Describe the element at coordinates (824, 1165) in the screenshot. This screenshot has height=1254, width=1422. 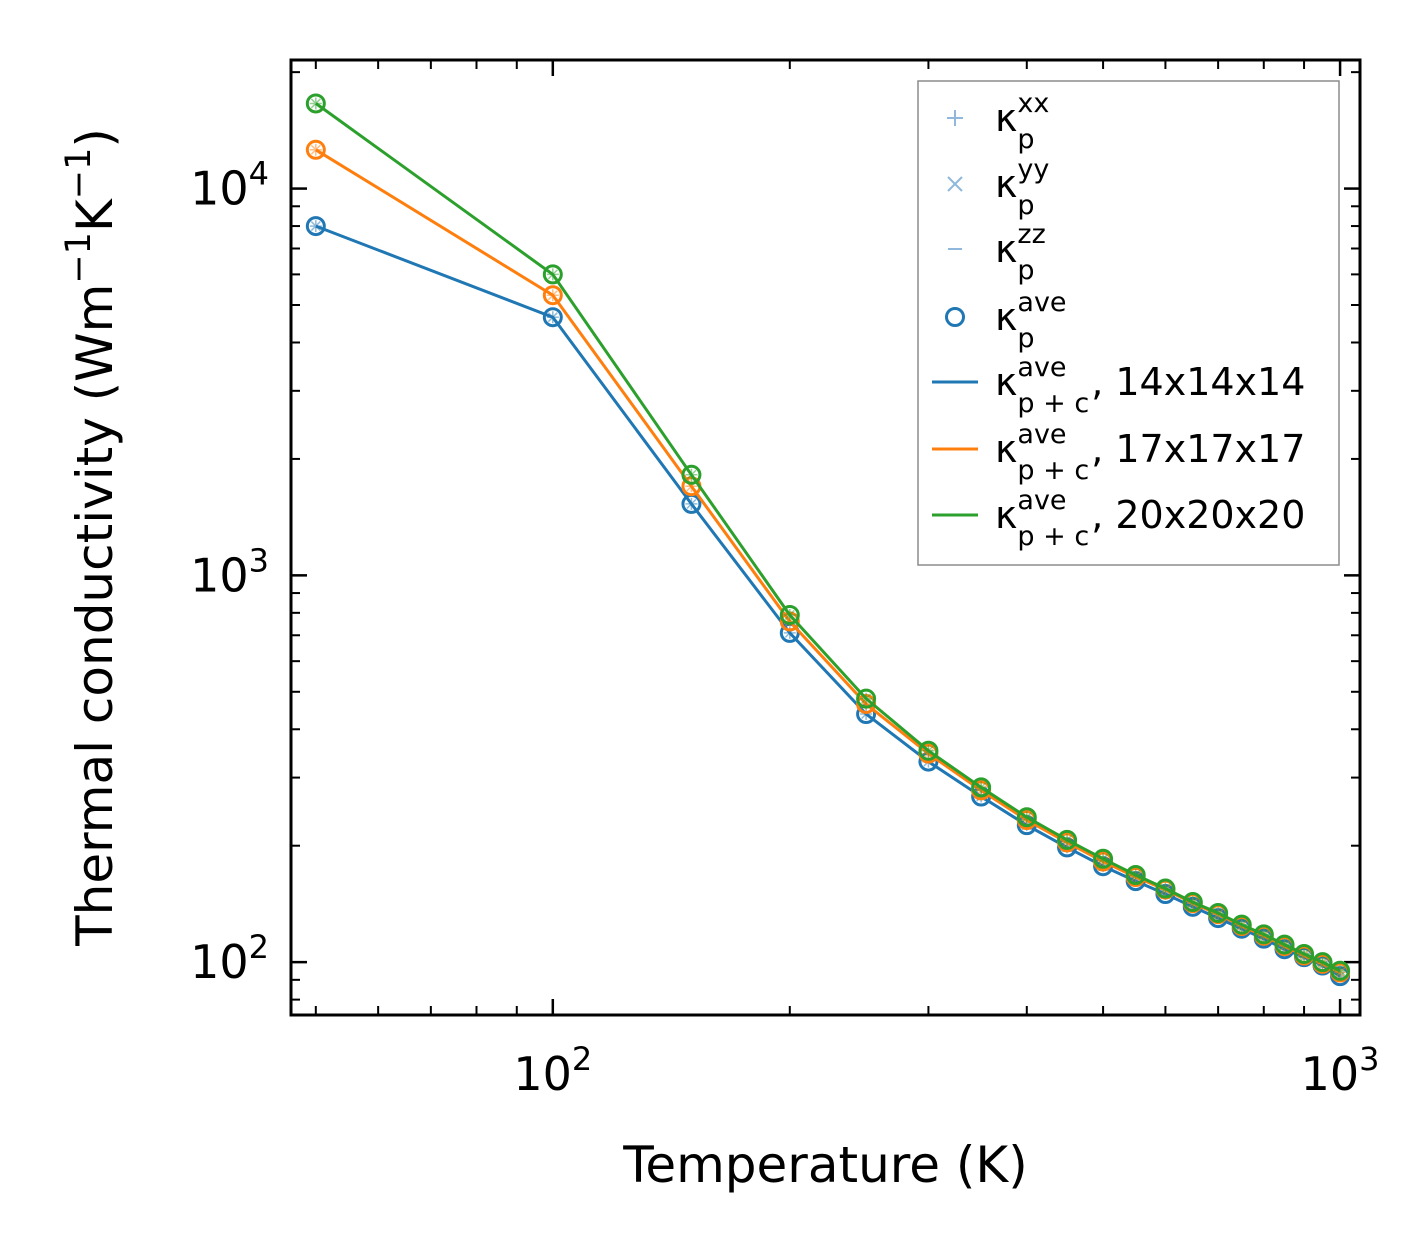
I see `x-axis-label: Temperature (K)` at that location.